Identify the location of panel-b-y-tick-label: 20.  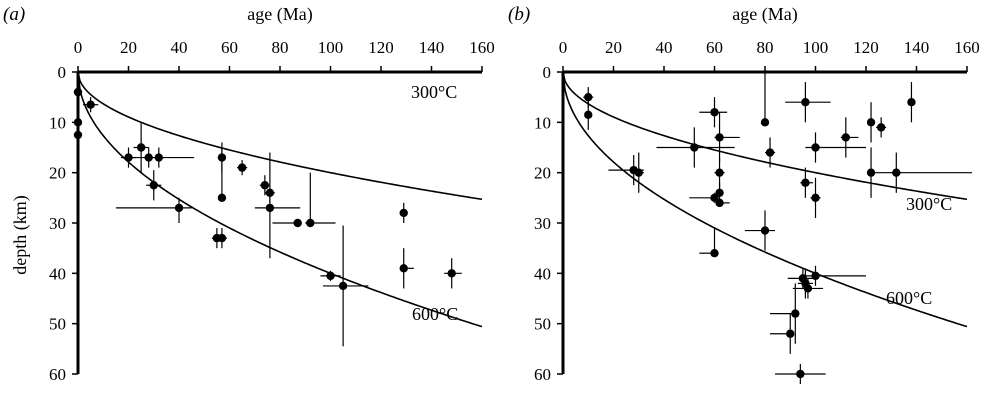
(542, 173).